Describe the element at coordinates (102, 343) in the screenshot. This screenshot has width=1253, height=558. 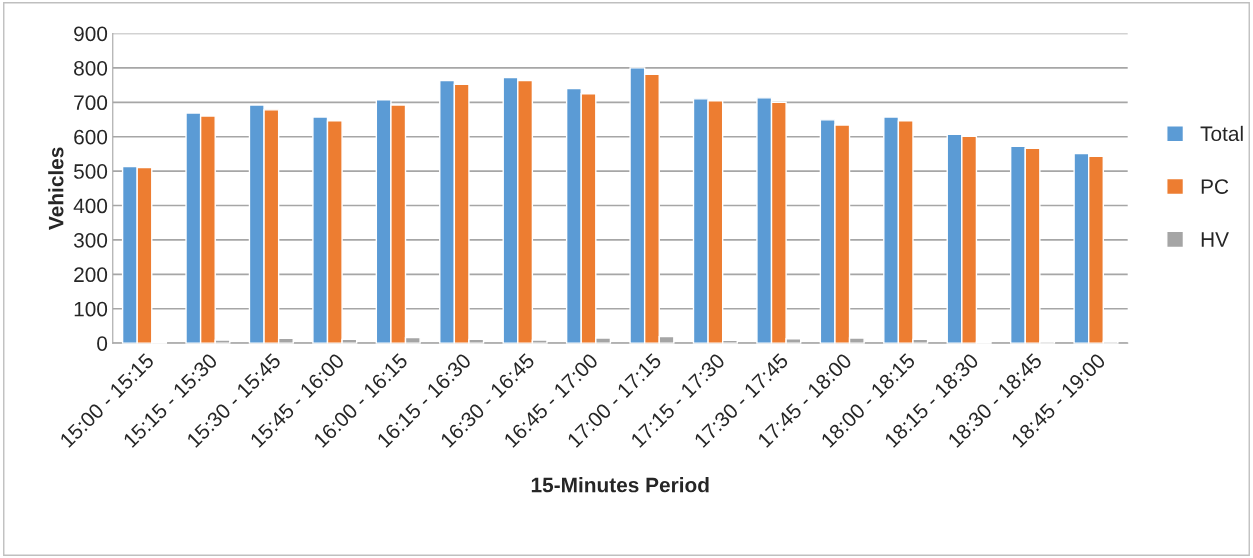
I see `y-tick-label: 0` at that location.